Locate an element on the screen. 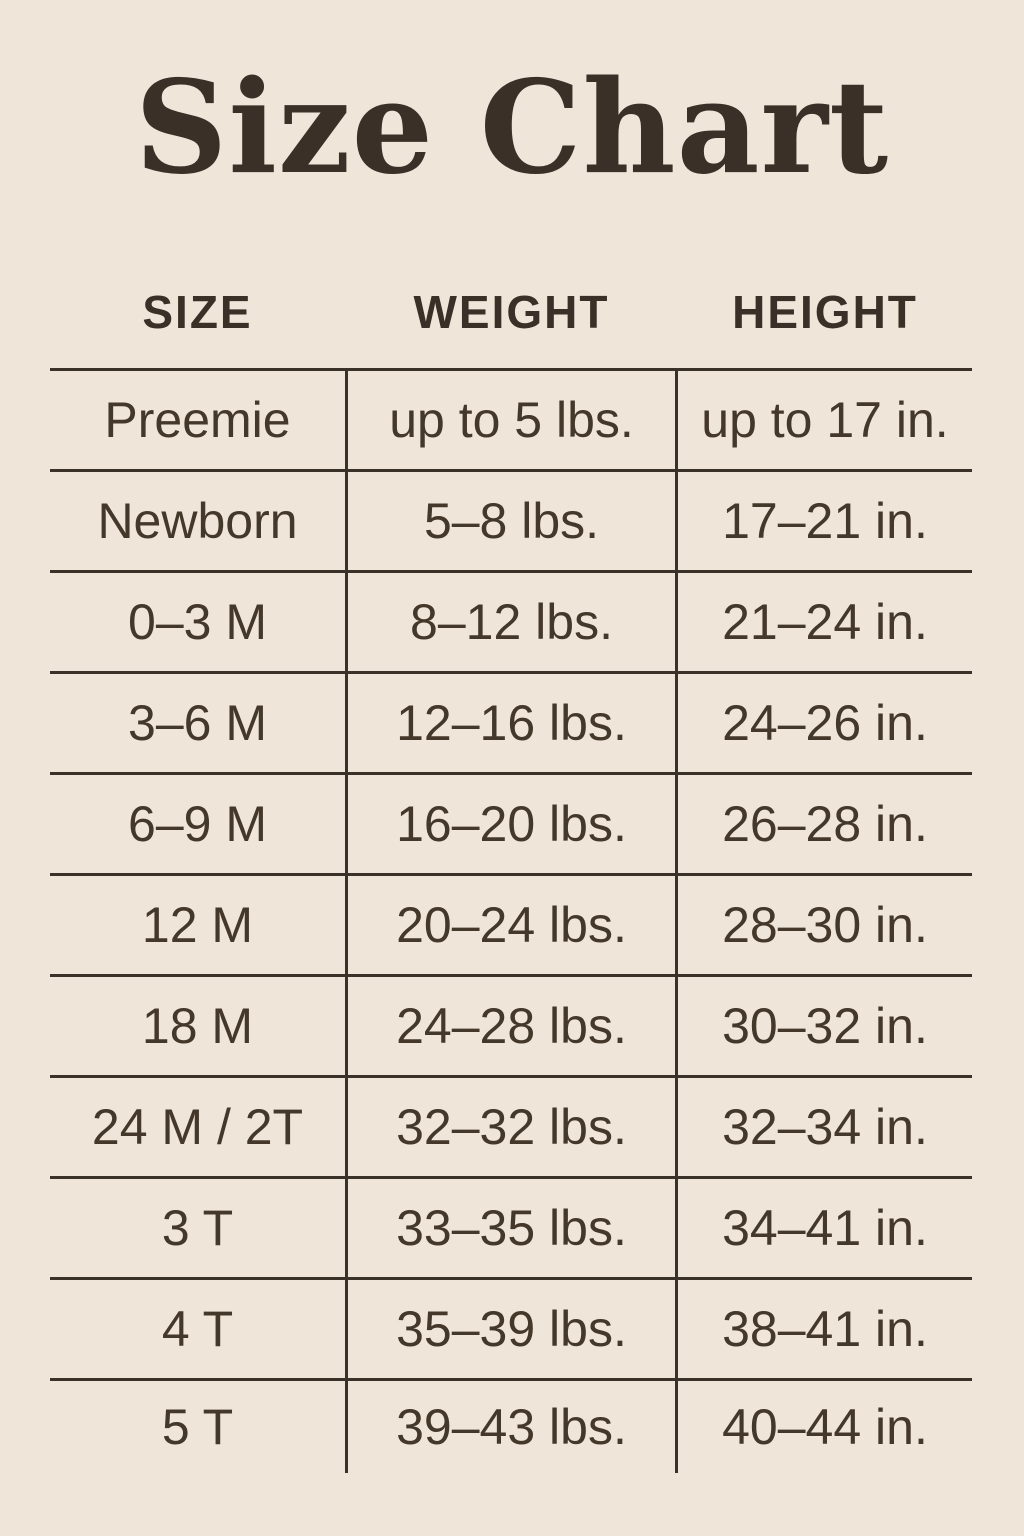 The width and height of the screenshot is (1024, 1536). cell-height: 24–26 in. is located at coordinates (825, 723).